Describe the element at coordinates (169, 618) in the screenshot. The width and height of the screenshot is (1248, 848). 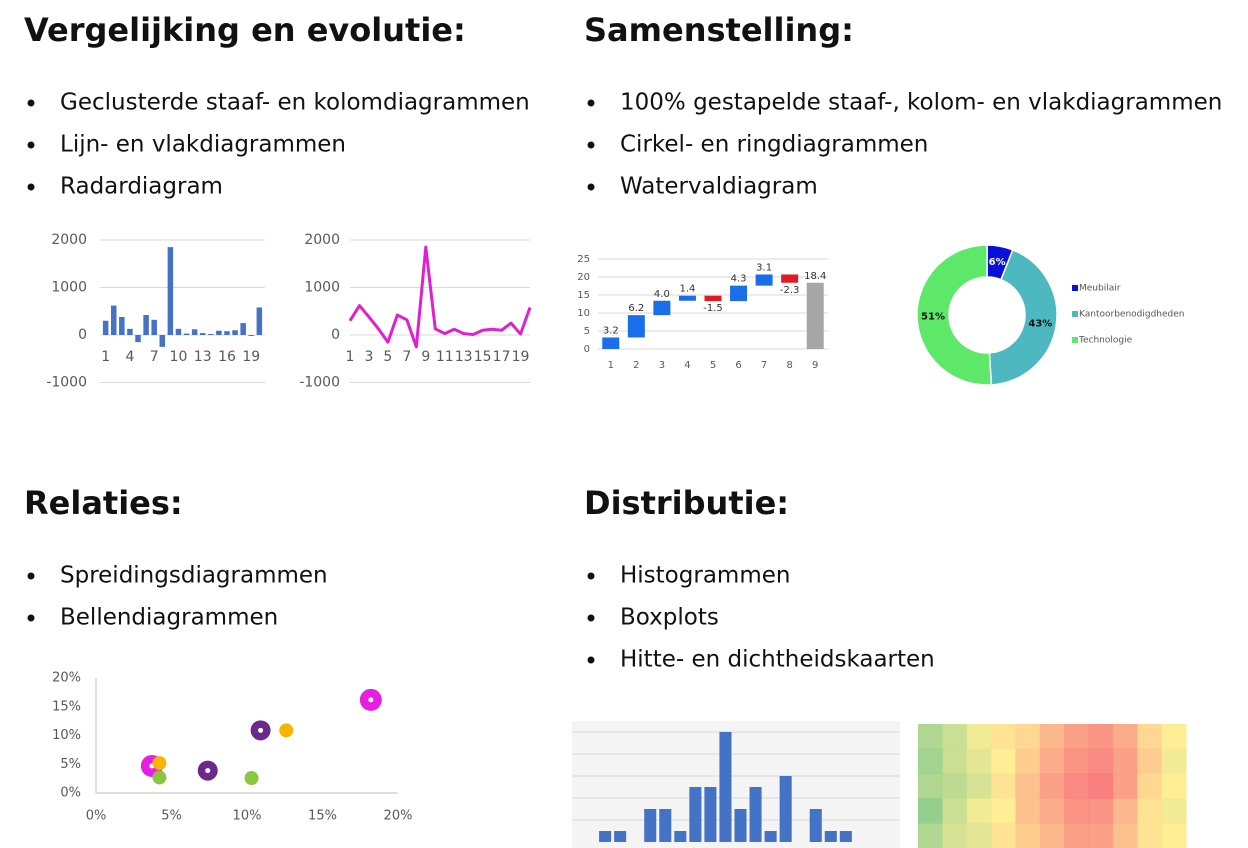
I see `bullet-text: Bellendiagrammen` at that location.